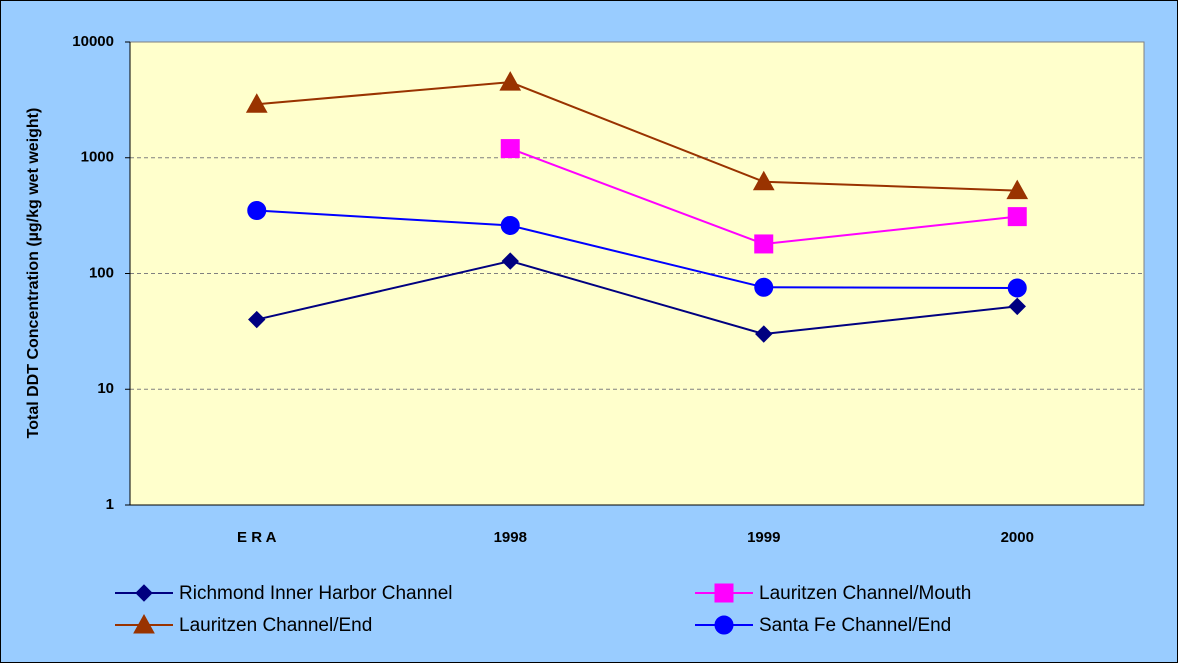 The image size is (1178, 668). What do you see at coordinates (97, 157) in the screenshot?
I see `y-tick-label: 1000` at bounding box center [97, 157].